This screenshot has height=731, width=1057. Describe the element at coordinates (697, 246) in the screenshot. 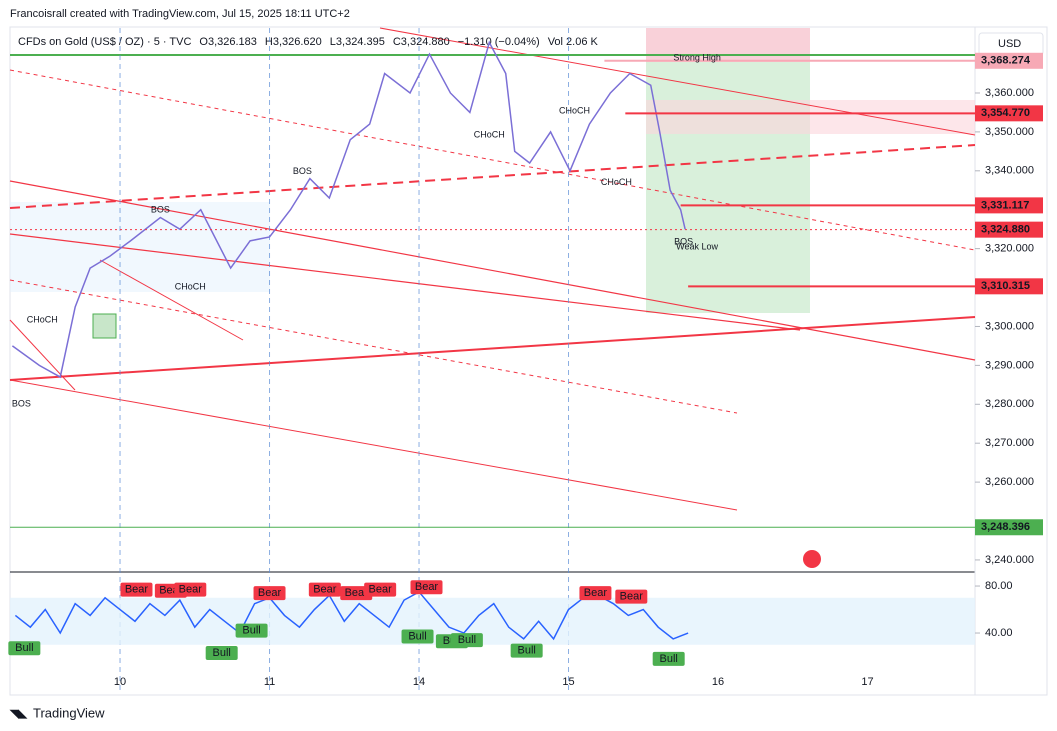

I see `structure-label: Weak Low` at that location.